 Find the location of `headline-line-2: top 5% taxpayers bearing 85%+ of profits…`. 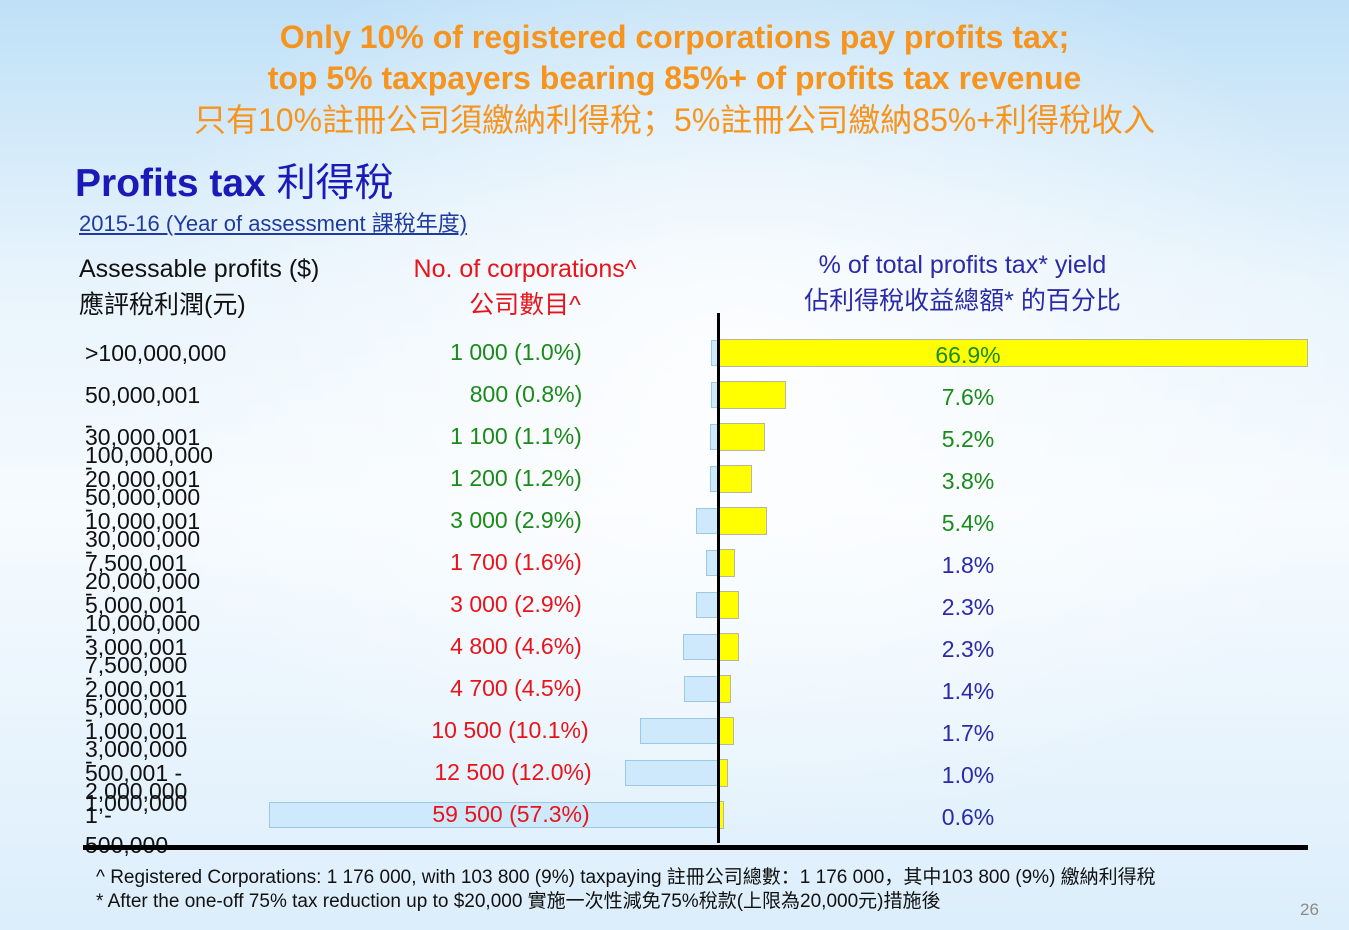

headline-line-2: top 5% taxpayers bearing 85%+ of profits… is located at coordinates (674, 78).